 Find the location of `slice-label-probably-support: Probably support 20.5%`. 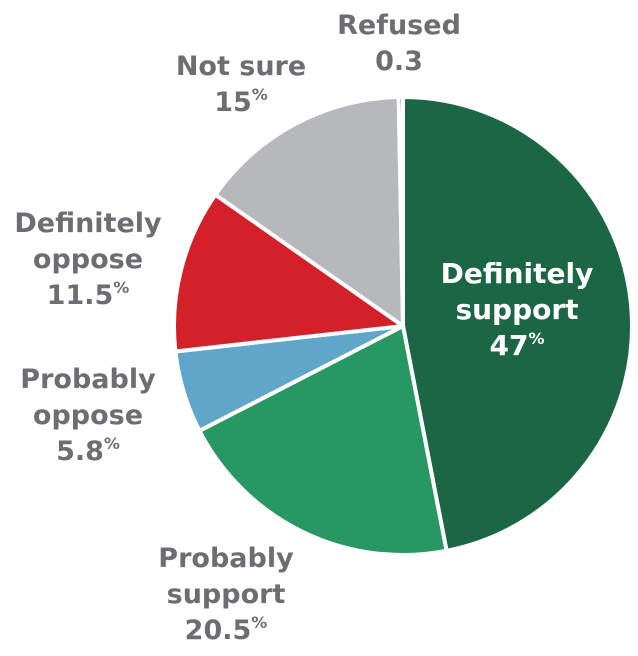

slice-label-probably-support: Probably support 20.5% is located at coordinates (226, 594).